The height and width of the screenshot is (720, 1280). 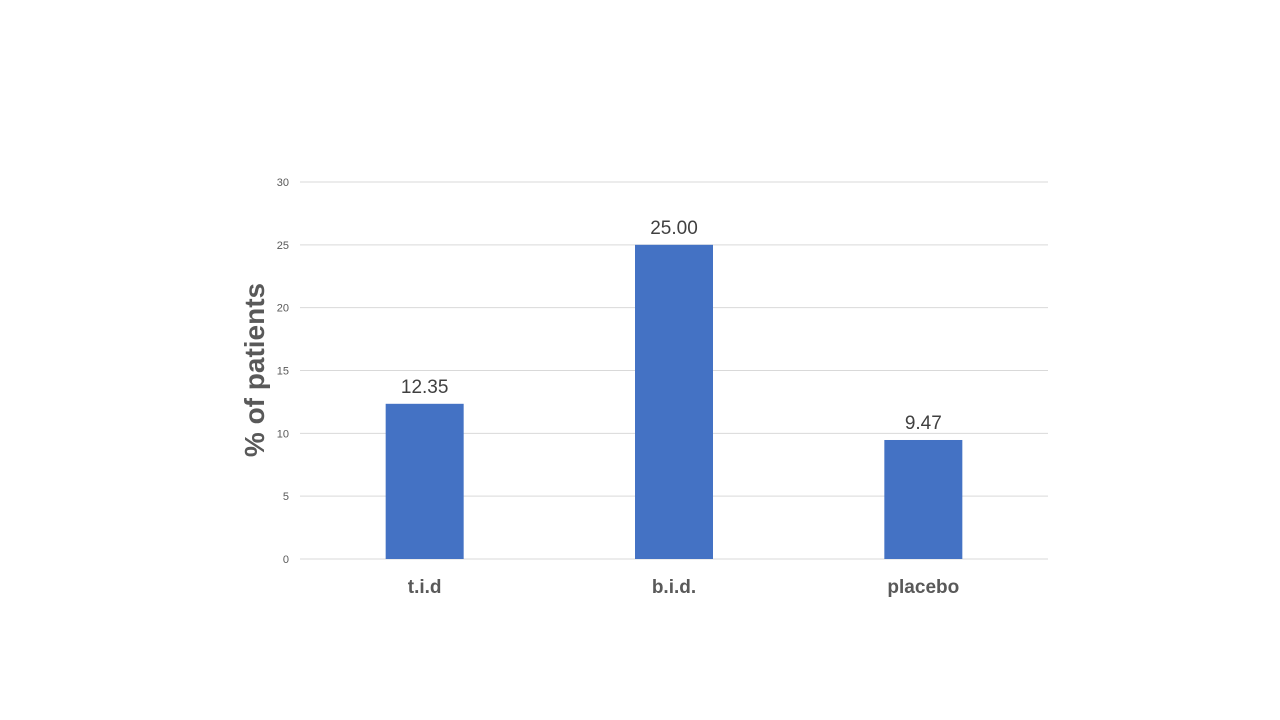 What do you see at coordinates (283, 309) in the screenshot?
I see `y-tick-label: 20` at bounding box center [283, 309].